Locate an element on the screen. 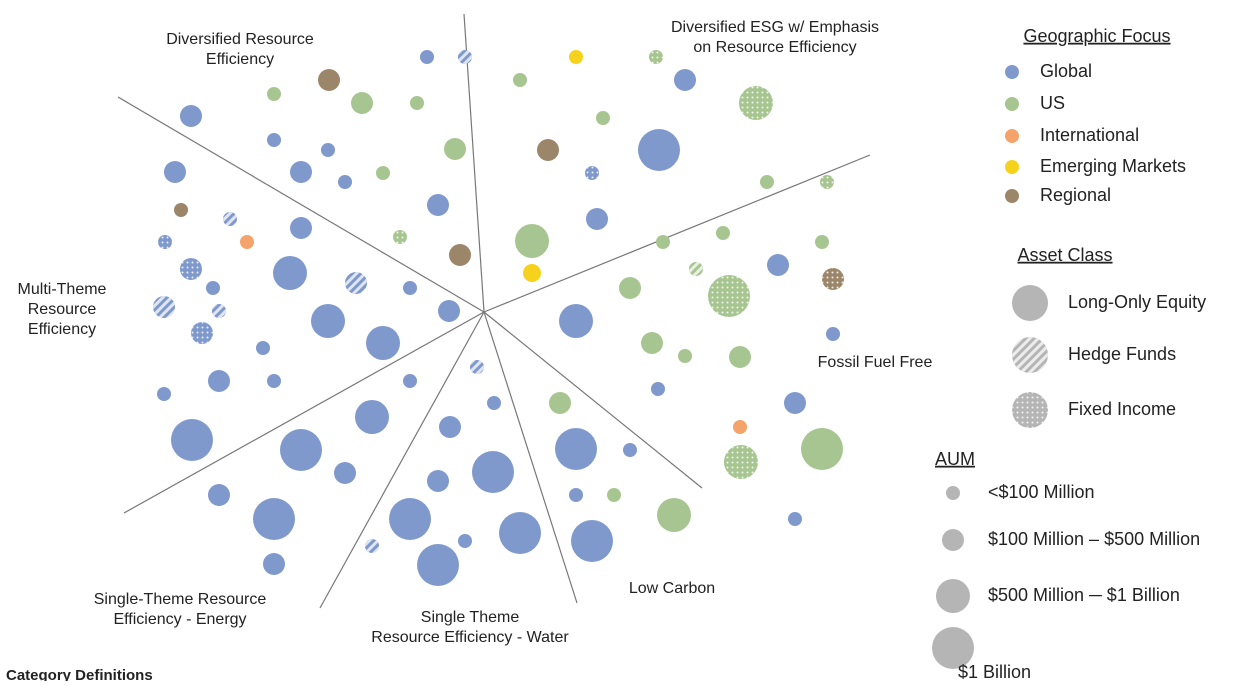 Image resolution: width=1242 pixels, height=686 pixels. sector-label-line: Single Theme is located at coordinates (470, 617).